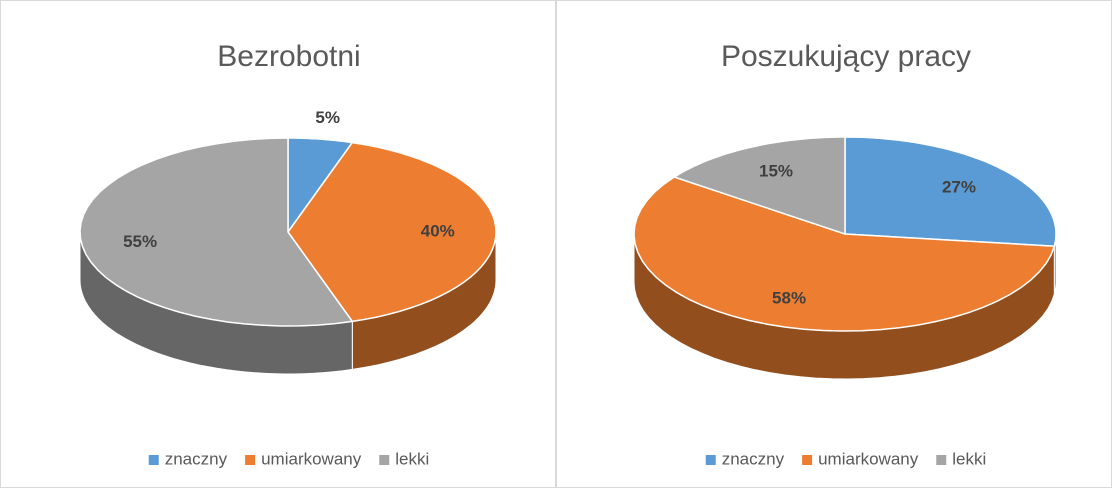 Image resolution: width=1112 pixels, height=488 pixels. Describe the element at coordinates (959, 186) in the screenshot. I see `data-label: 27%` at that location.